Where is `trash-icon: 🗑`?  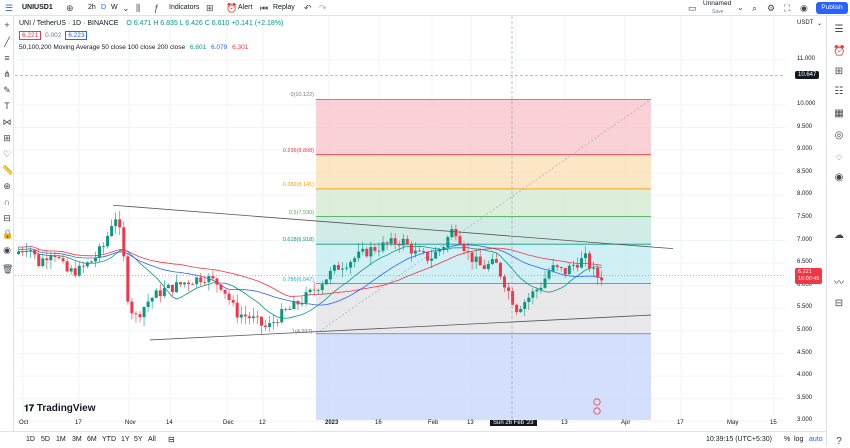 trash-icon: 🗑 is located at coordinates (8, 269).